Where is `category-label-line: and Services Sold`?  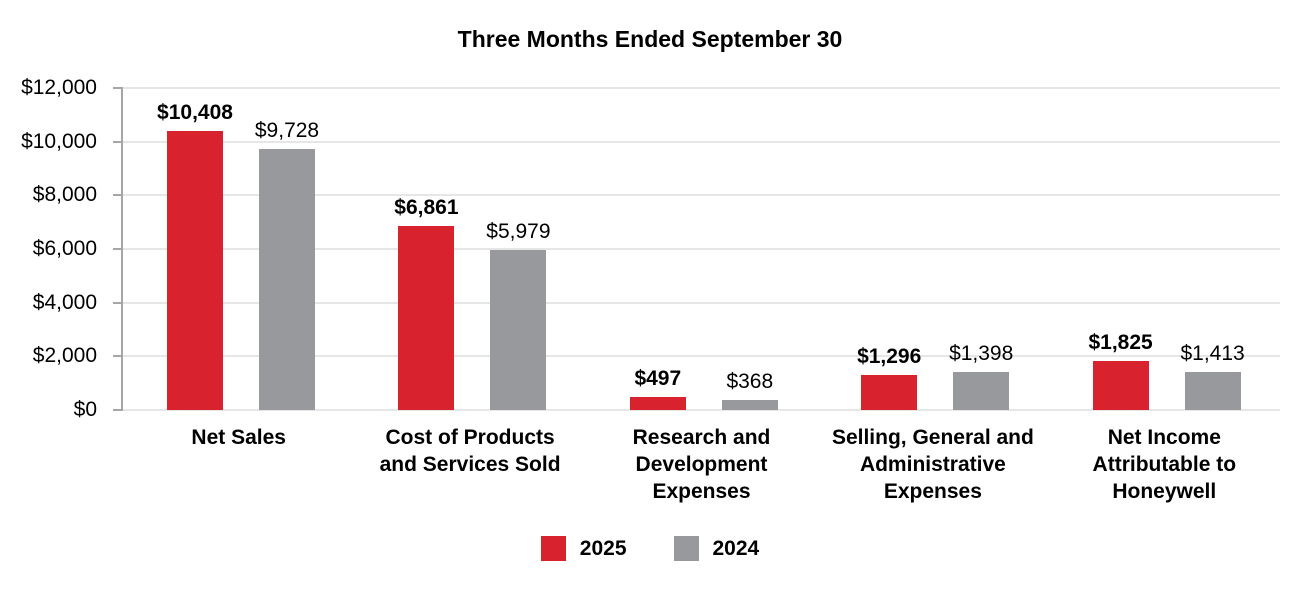 category-label-line: and Services Sold is located at coordinates (470, 464).